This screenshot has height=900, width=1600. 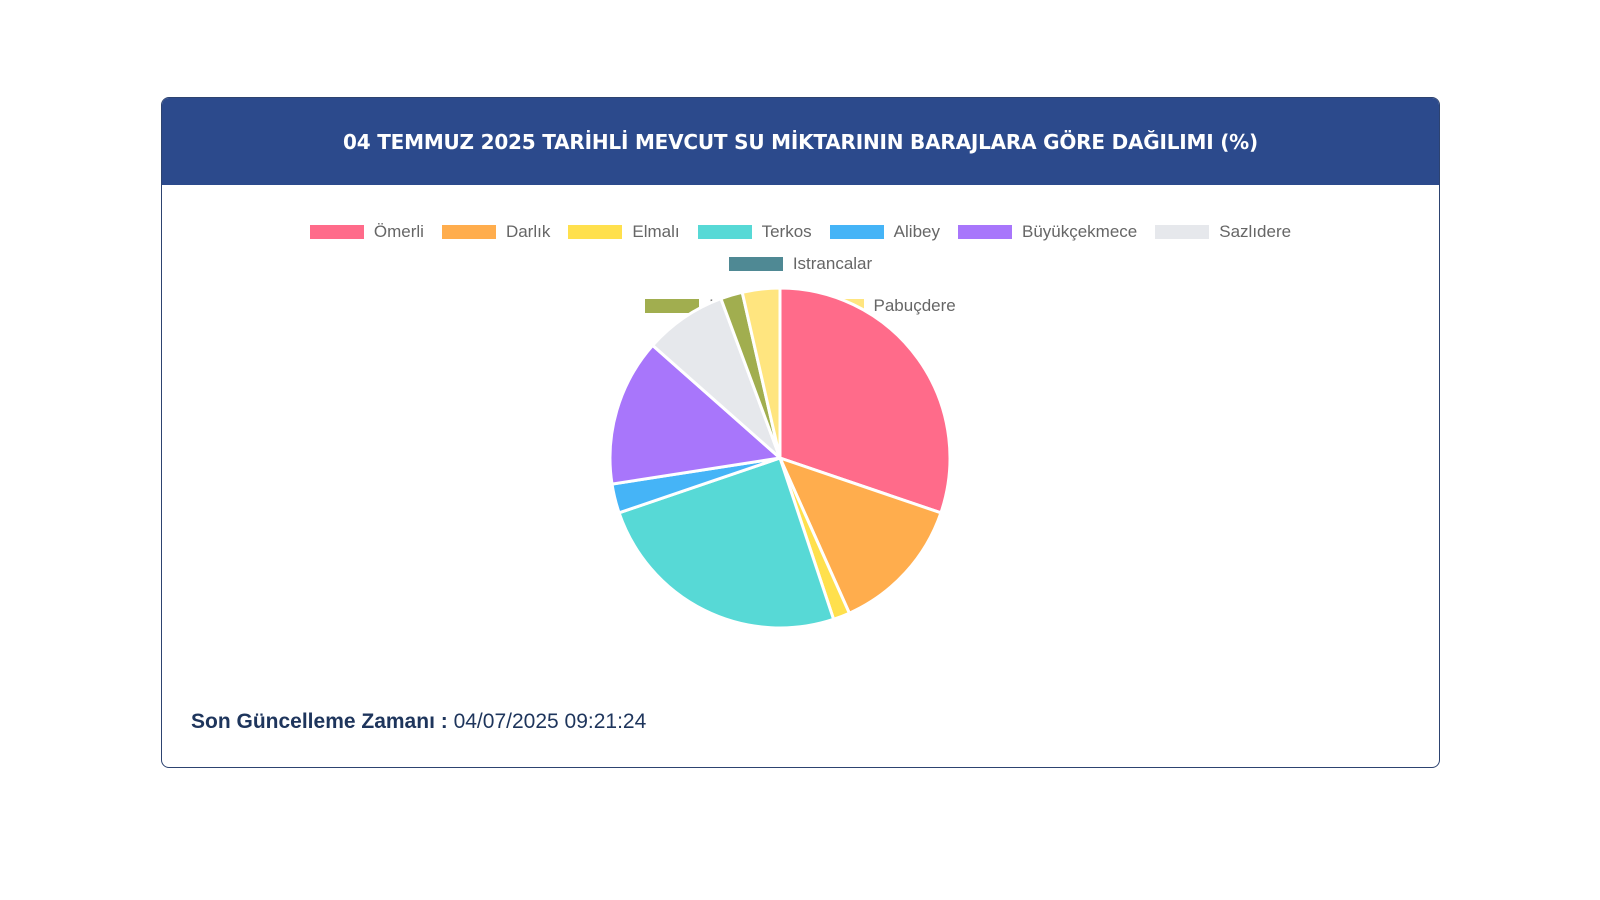 What do you see at coordinates (761, 372) in the screenshot?
I see `pie-slice-pabuçdere` at bounding box center [761, 372].